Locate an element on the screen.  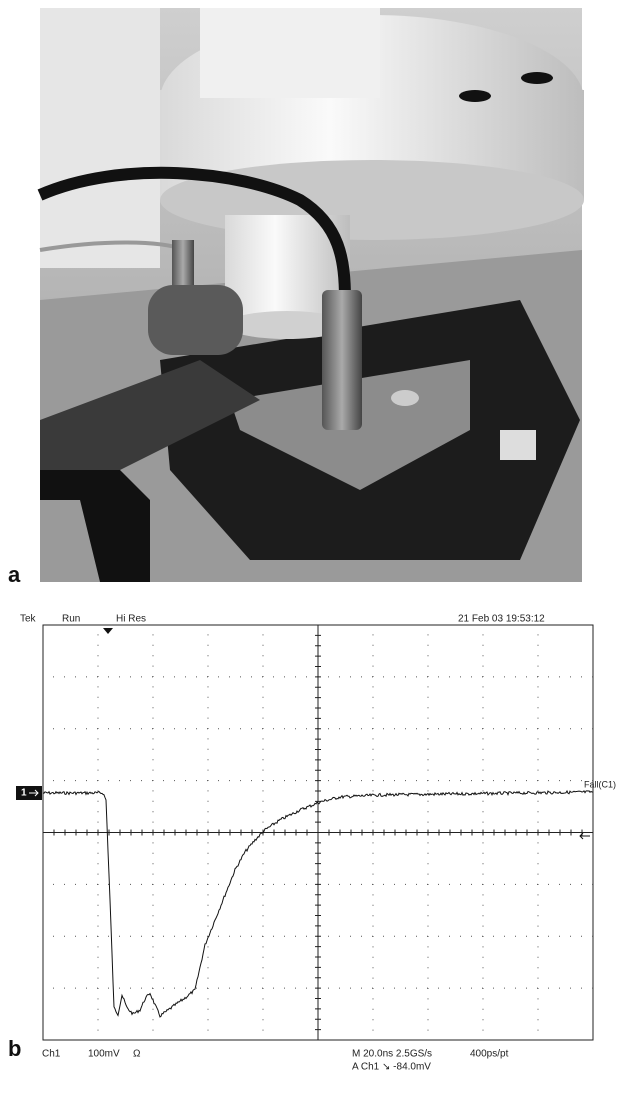
footer-resolution: 400ps/pt is located at coordinates (489, 1054).